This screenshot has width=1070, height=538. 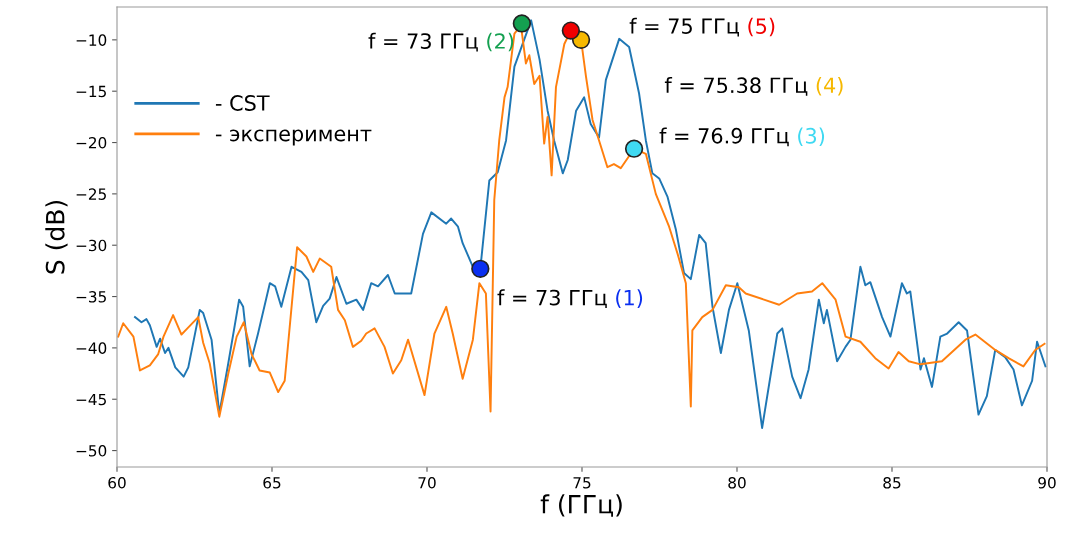 I want to click on y-tick-label: −10, so click(x=91, y=40).